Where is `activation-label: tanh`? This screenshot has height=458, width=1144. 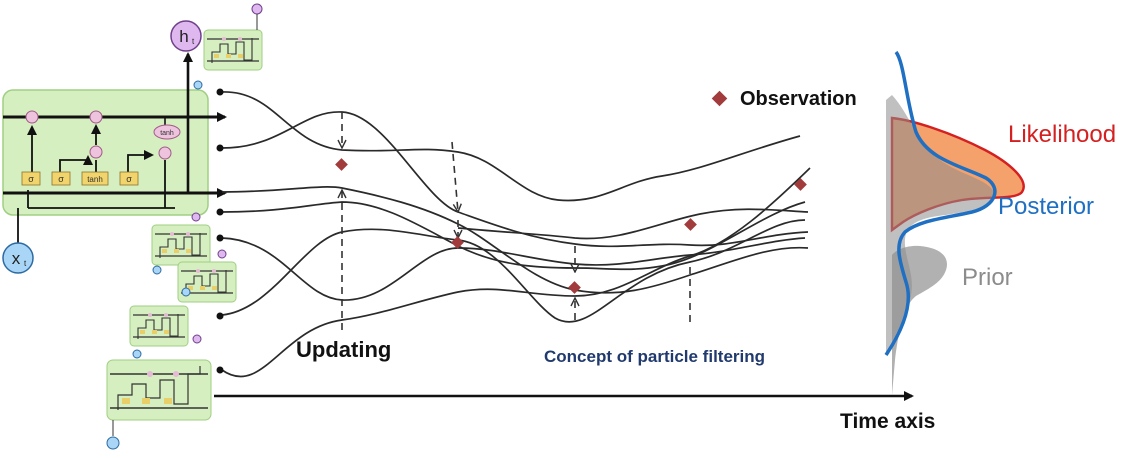
activation-label: tanh is located at coordinates (167, 133).